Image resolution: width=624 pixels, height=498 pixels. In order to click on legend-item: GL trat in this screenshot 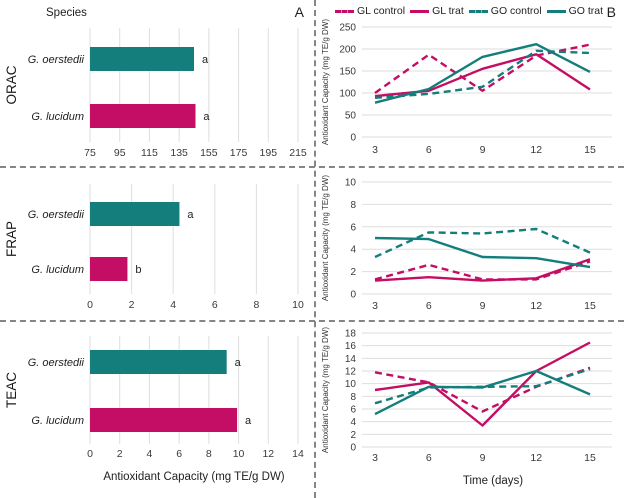, I will do `click(437, 11)`.